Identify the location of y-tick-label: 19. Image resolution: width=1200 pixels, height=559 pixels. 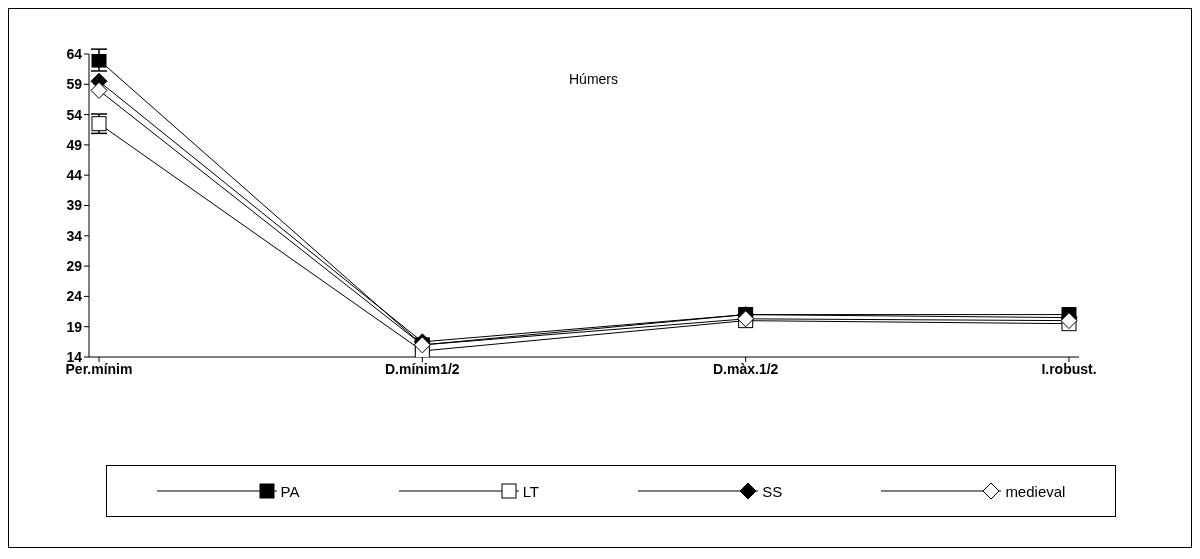
(74, 326).